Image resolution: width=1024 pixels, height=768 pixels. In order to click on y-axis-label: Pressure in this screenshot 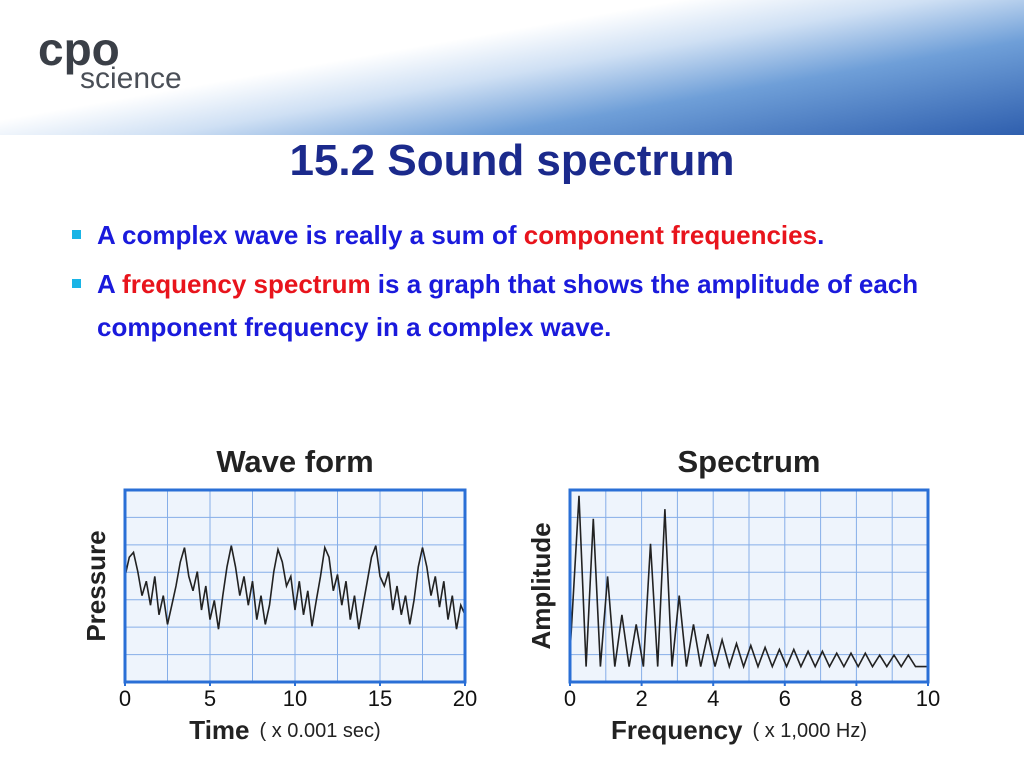, I will do `click(96, 585)`.